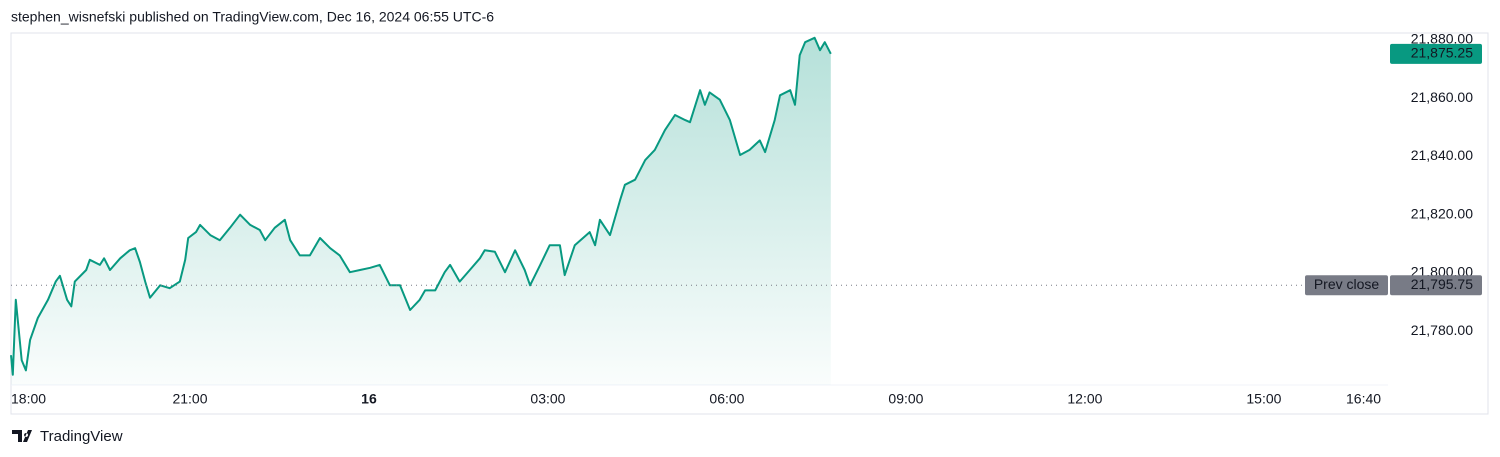 Image resolution: width=1500 pixels, height=457 pixels. Describe the element at coordinates (81, 436) in the screenshot. I see `brand: TradingView` at that location.